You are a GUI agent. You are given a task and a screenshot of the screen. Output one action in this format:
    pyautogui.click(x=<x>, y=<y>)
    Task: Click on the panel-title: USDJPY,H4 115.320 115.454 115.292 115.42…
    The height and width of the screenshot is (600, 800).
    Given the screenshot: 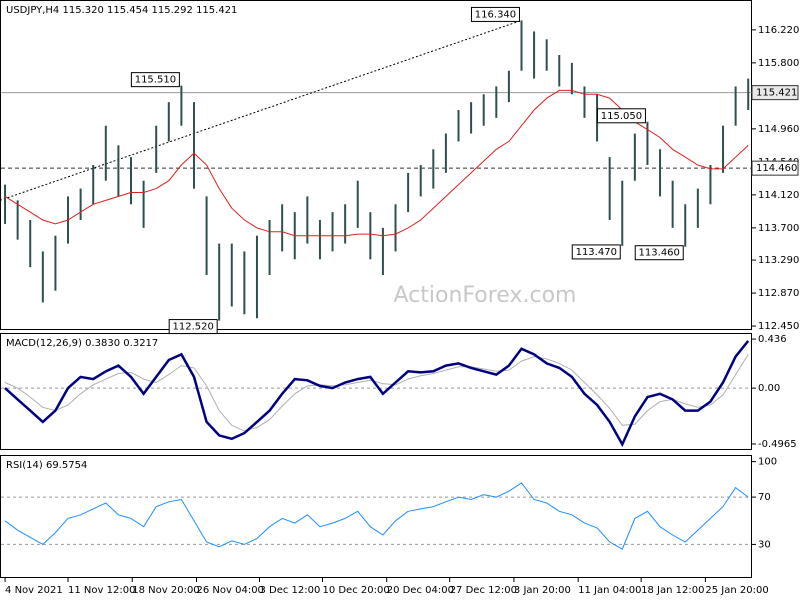 What is the action you would take?
    pyautogui.click(x=121, y=10)
    